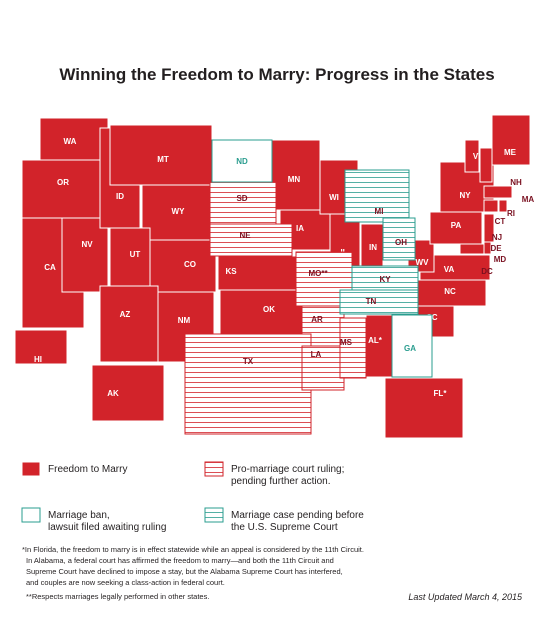 The image size is (554, 619). Describe the element at coordinates (190, 264) in the screenshot. I see `state-label: CO` at that location.